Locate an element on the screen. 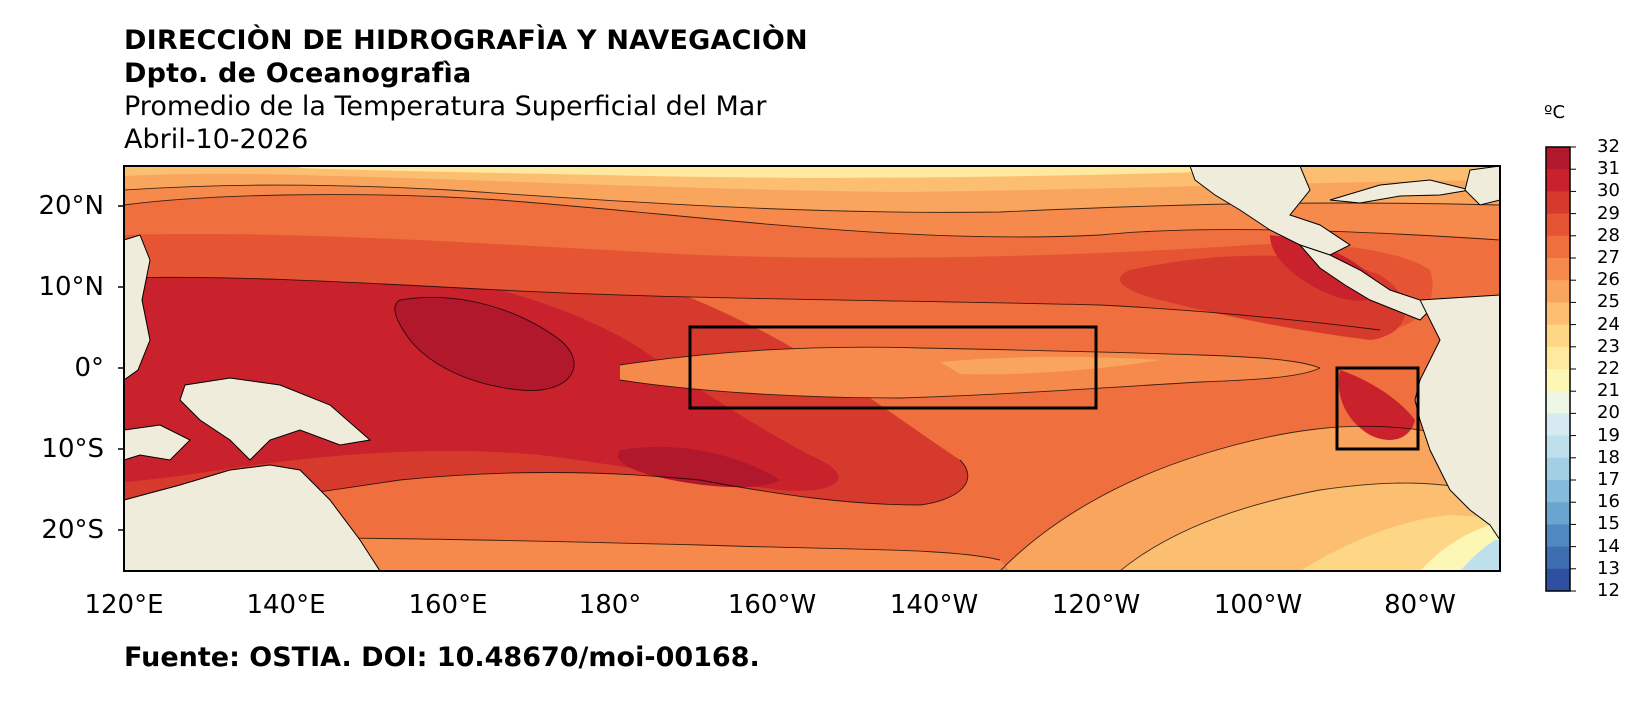 This screenshot has width=1651, height=703. colorbar-tick-label: 25 is located at coordinates (1608, 302).